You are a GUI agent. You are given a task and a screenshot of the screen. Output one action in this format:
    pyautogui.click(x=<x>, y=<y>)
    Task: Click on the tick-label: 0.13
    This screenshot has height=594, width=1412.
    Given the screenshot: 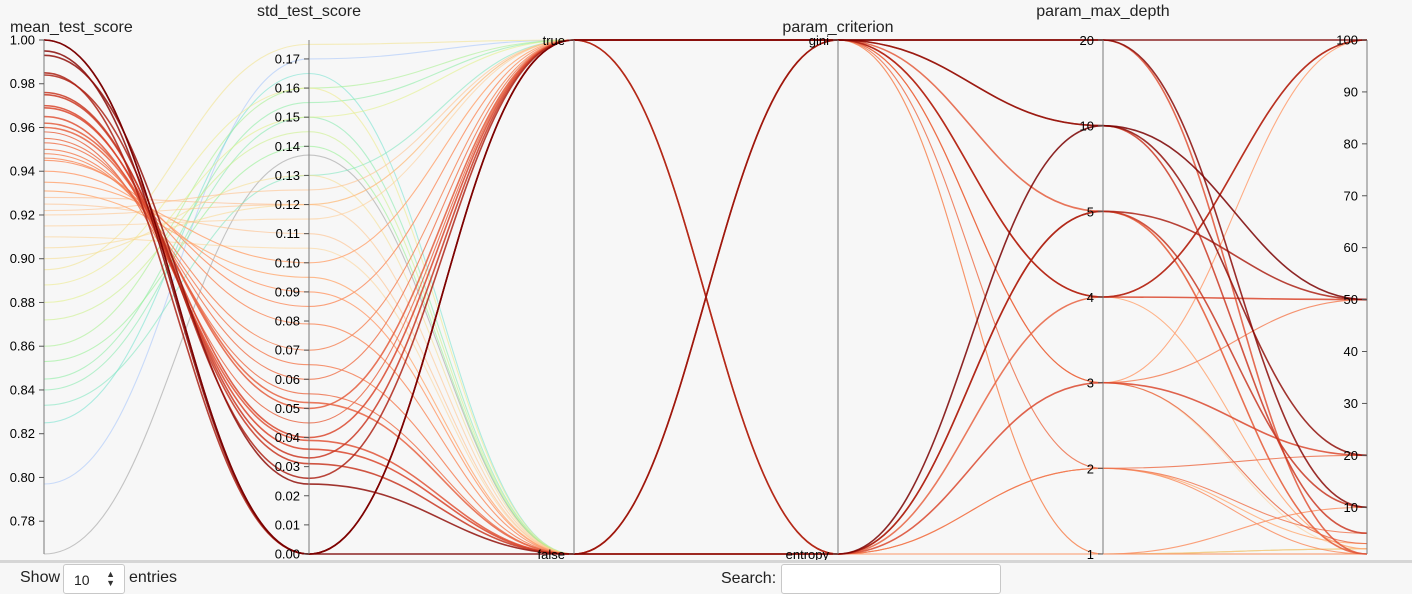 What is the action you would take?
    pyautogui.click(x=287, y=175)
    